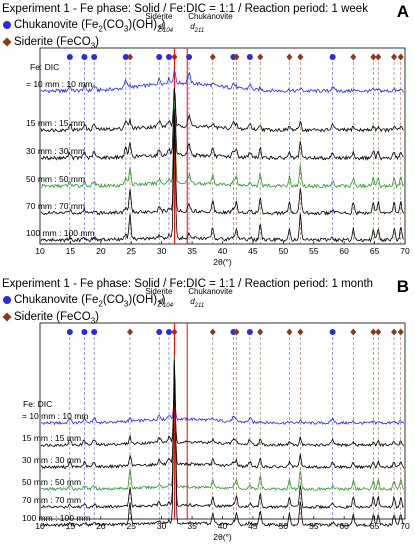 The width and height of the screenshot is (415, 550). Describe the element at coordinates (210, 16) in the screenshot. I see `annotation-chukanovite: Chukanovite` at that location.